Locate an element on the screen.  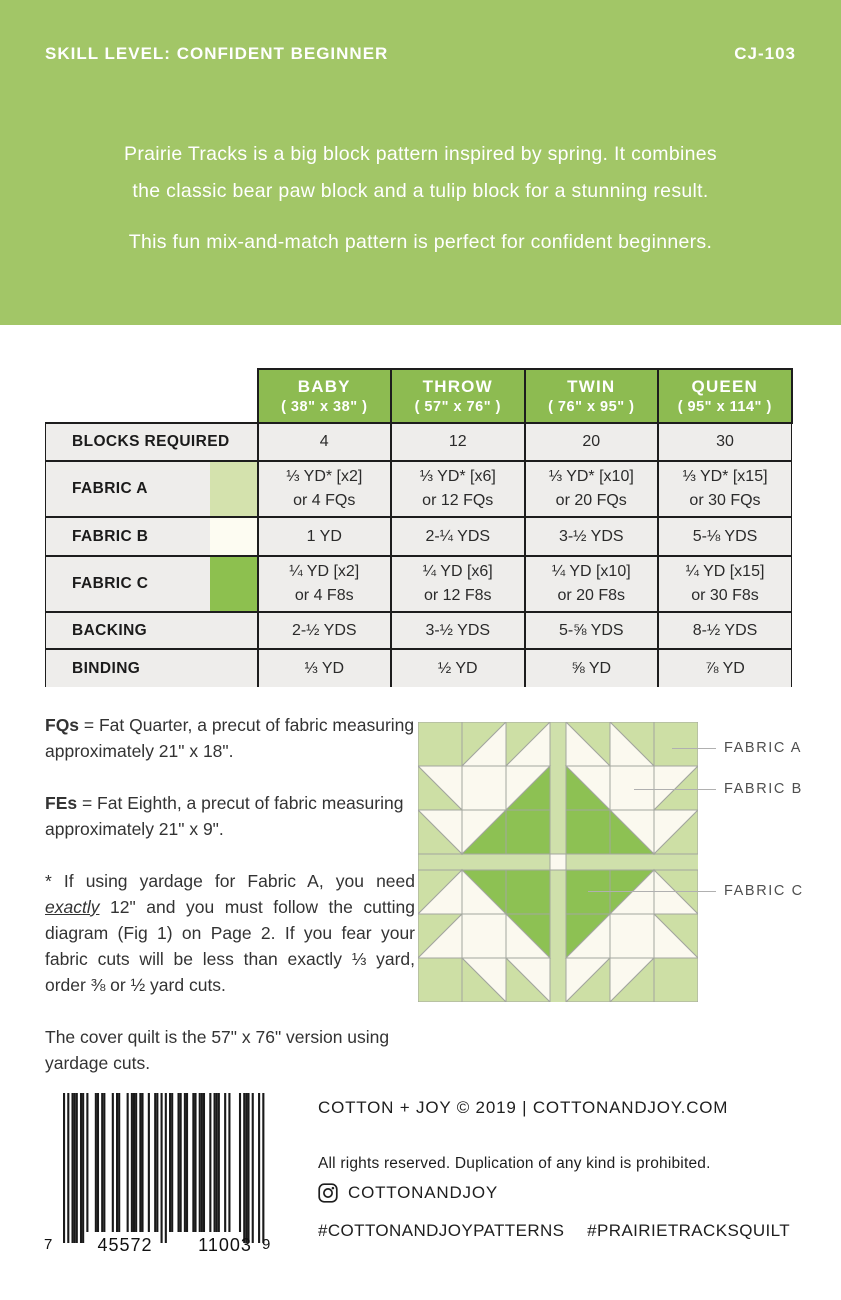
table-cell-line: ⅓ YD* [x6] is located at coordinates (457, 476).